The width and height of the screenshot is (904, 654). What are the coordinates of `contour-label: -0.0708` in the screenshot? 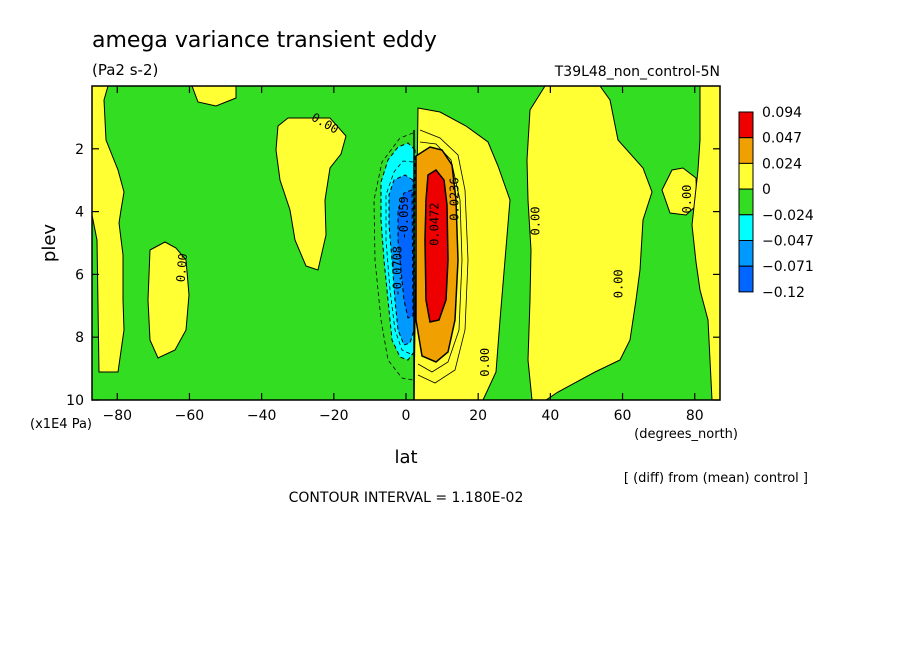 It's located at (397, 271).